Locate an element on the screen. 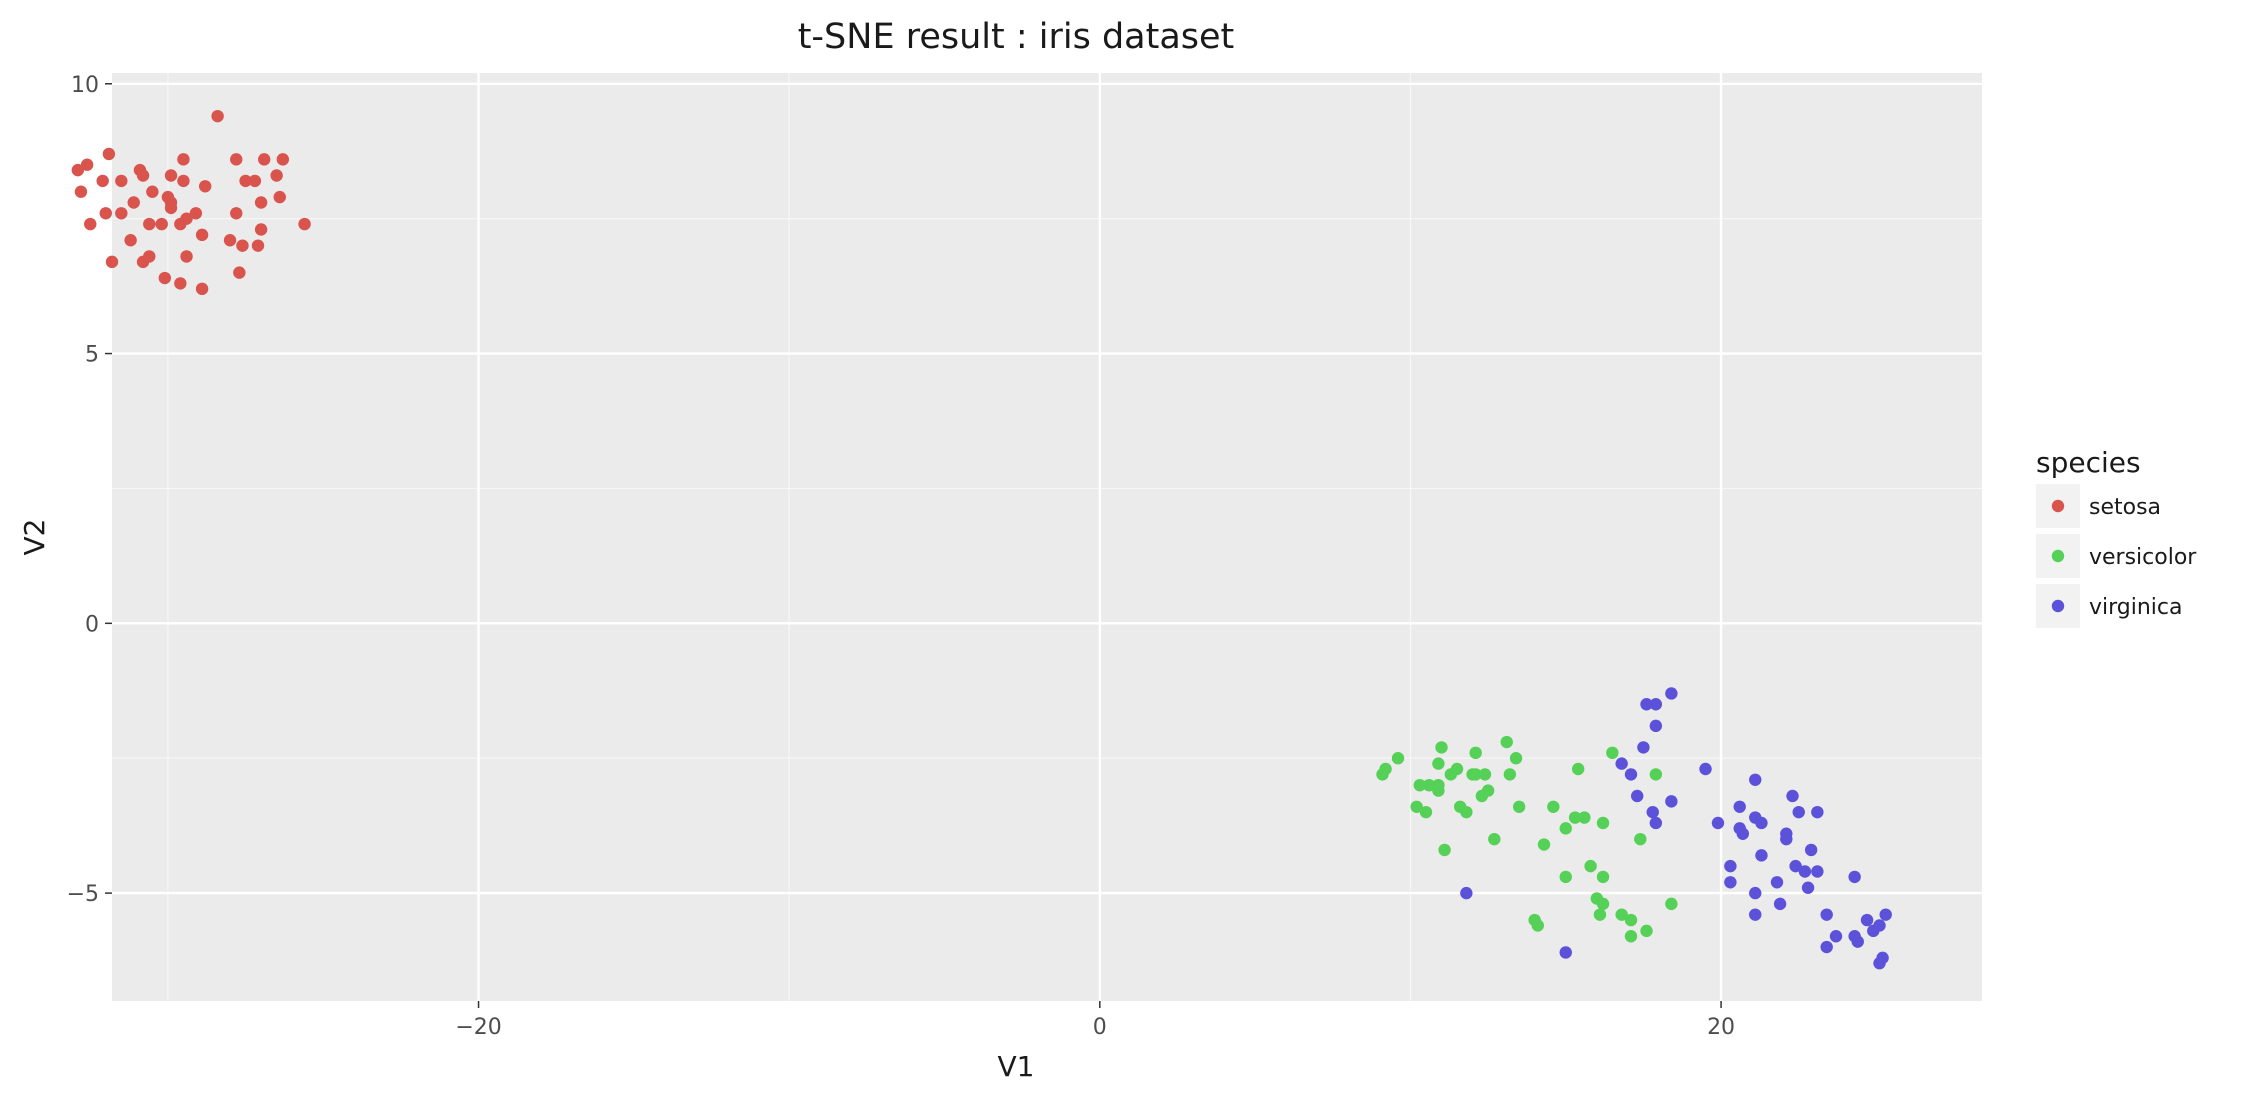 This screenshot has width=2250, height=1096. legend-title: species is located at coordinates (2088, 462).